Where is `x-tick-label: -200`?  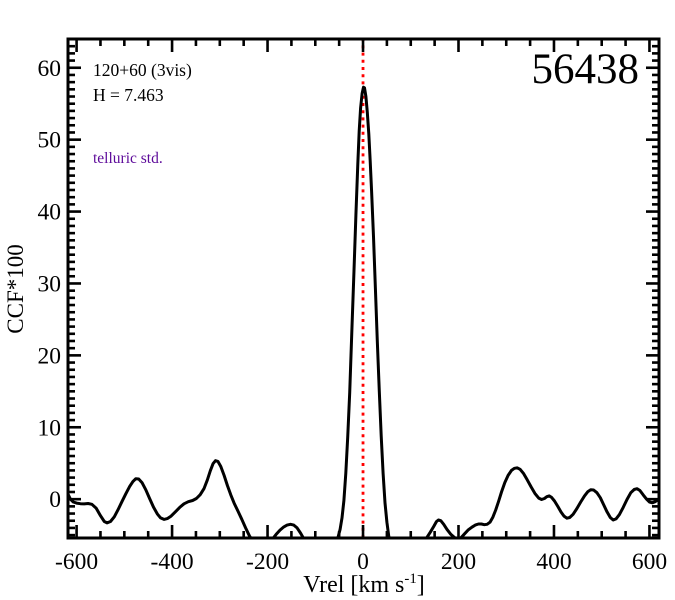 x-tick-label: -200 is located at coordinates (267, 562).